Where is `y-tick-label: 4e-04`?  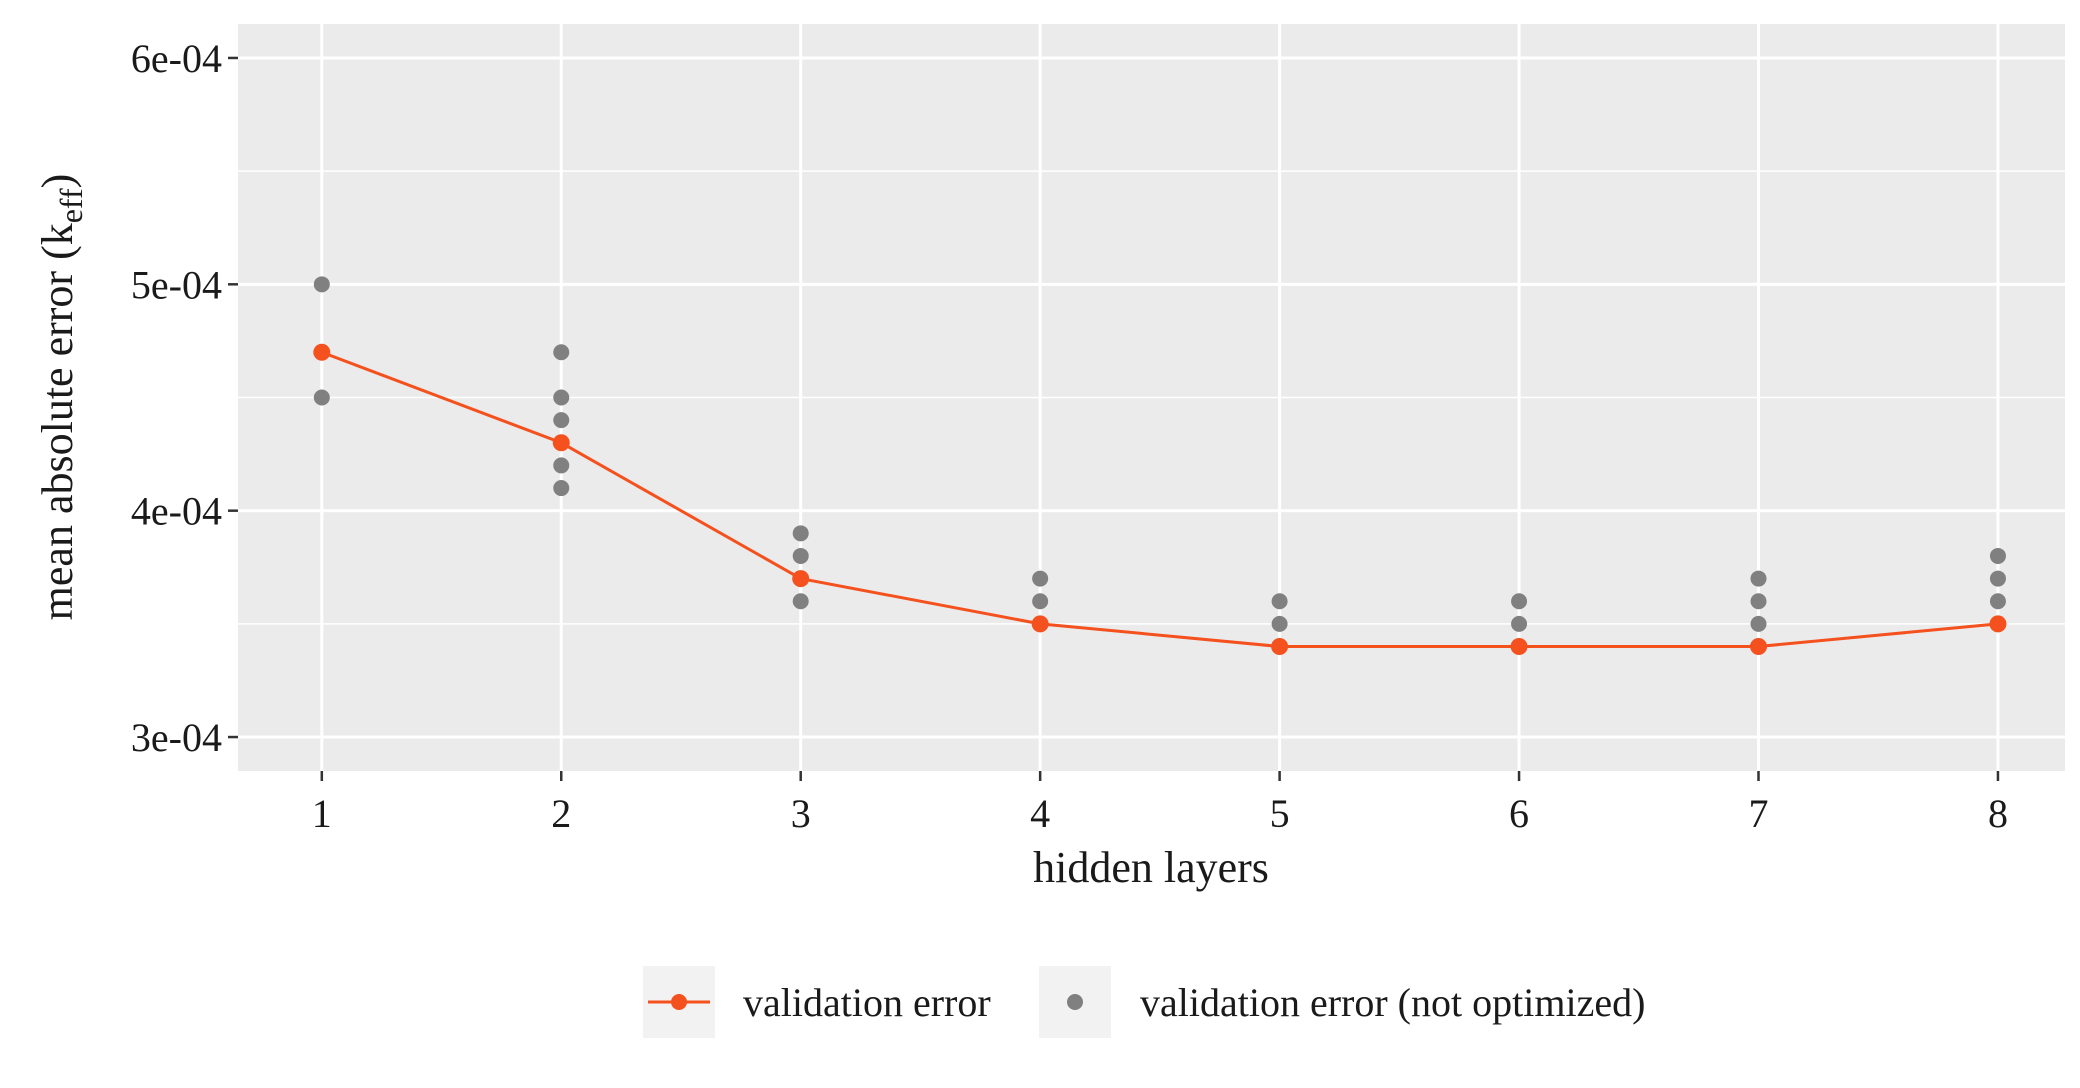
y-tick-label: 4e-04 is located at coordinates (176, 511).